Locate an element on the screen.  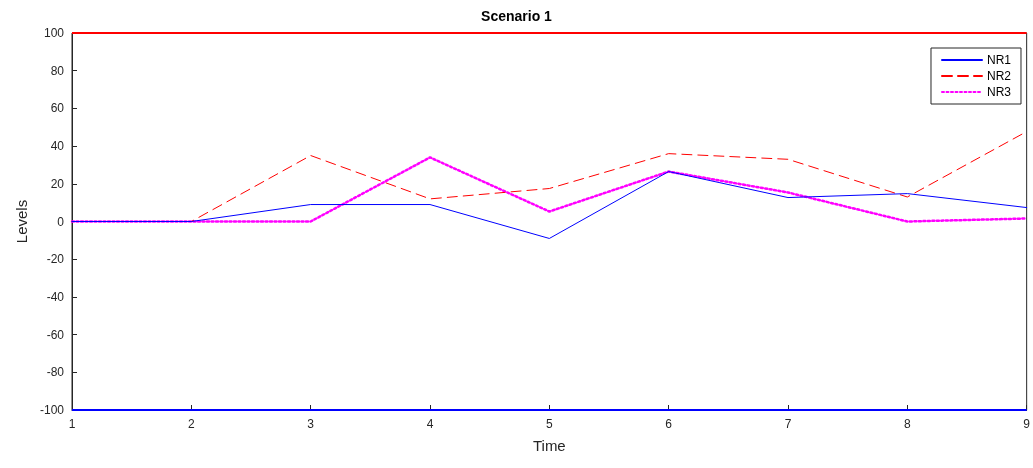
x-tick-label: 3 is located at coordinates (311, 424).